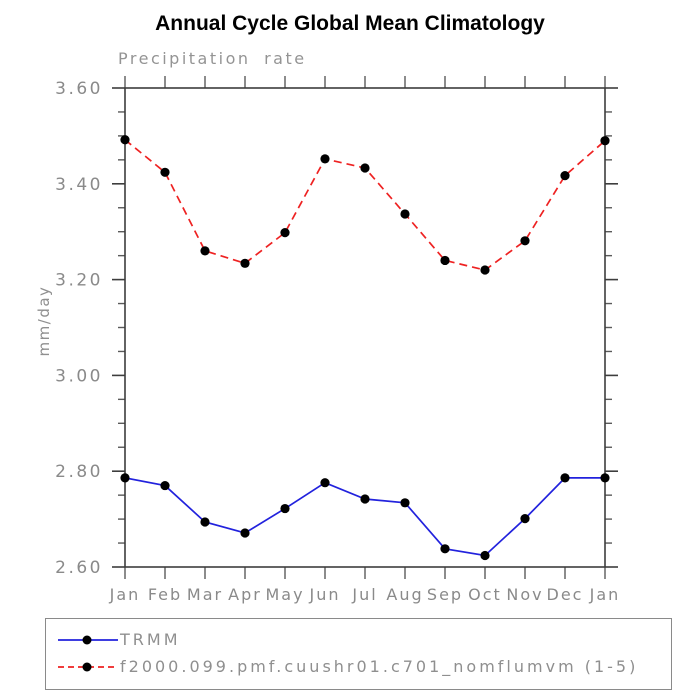 The width and height of the screenshot is (700, 700). What do you see at coordinates (364, 594) in the screenshot?
I see `x-tick-label: Jul` at bounding box center [364, 594].